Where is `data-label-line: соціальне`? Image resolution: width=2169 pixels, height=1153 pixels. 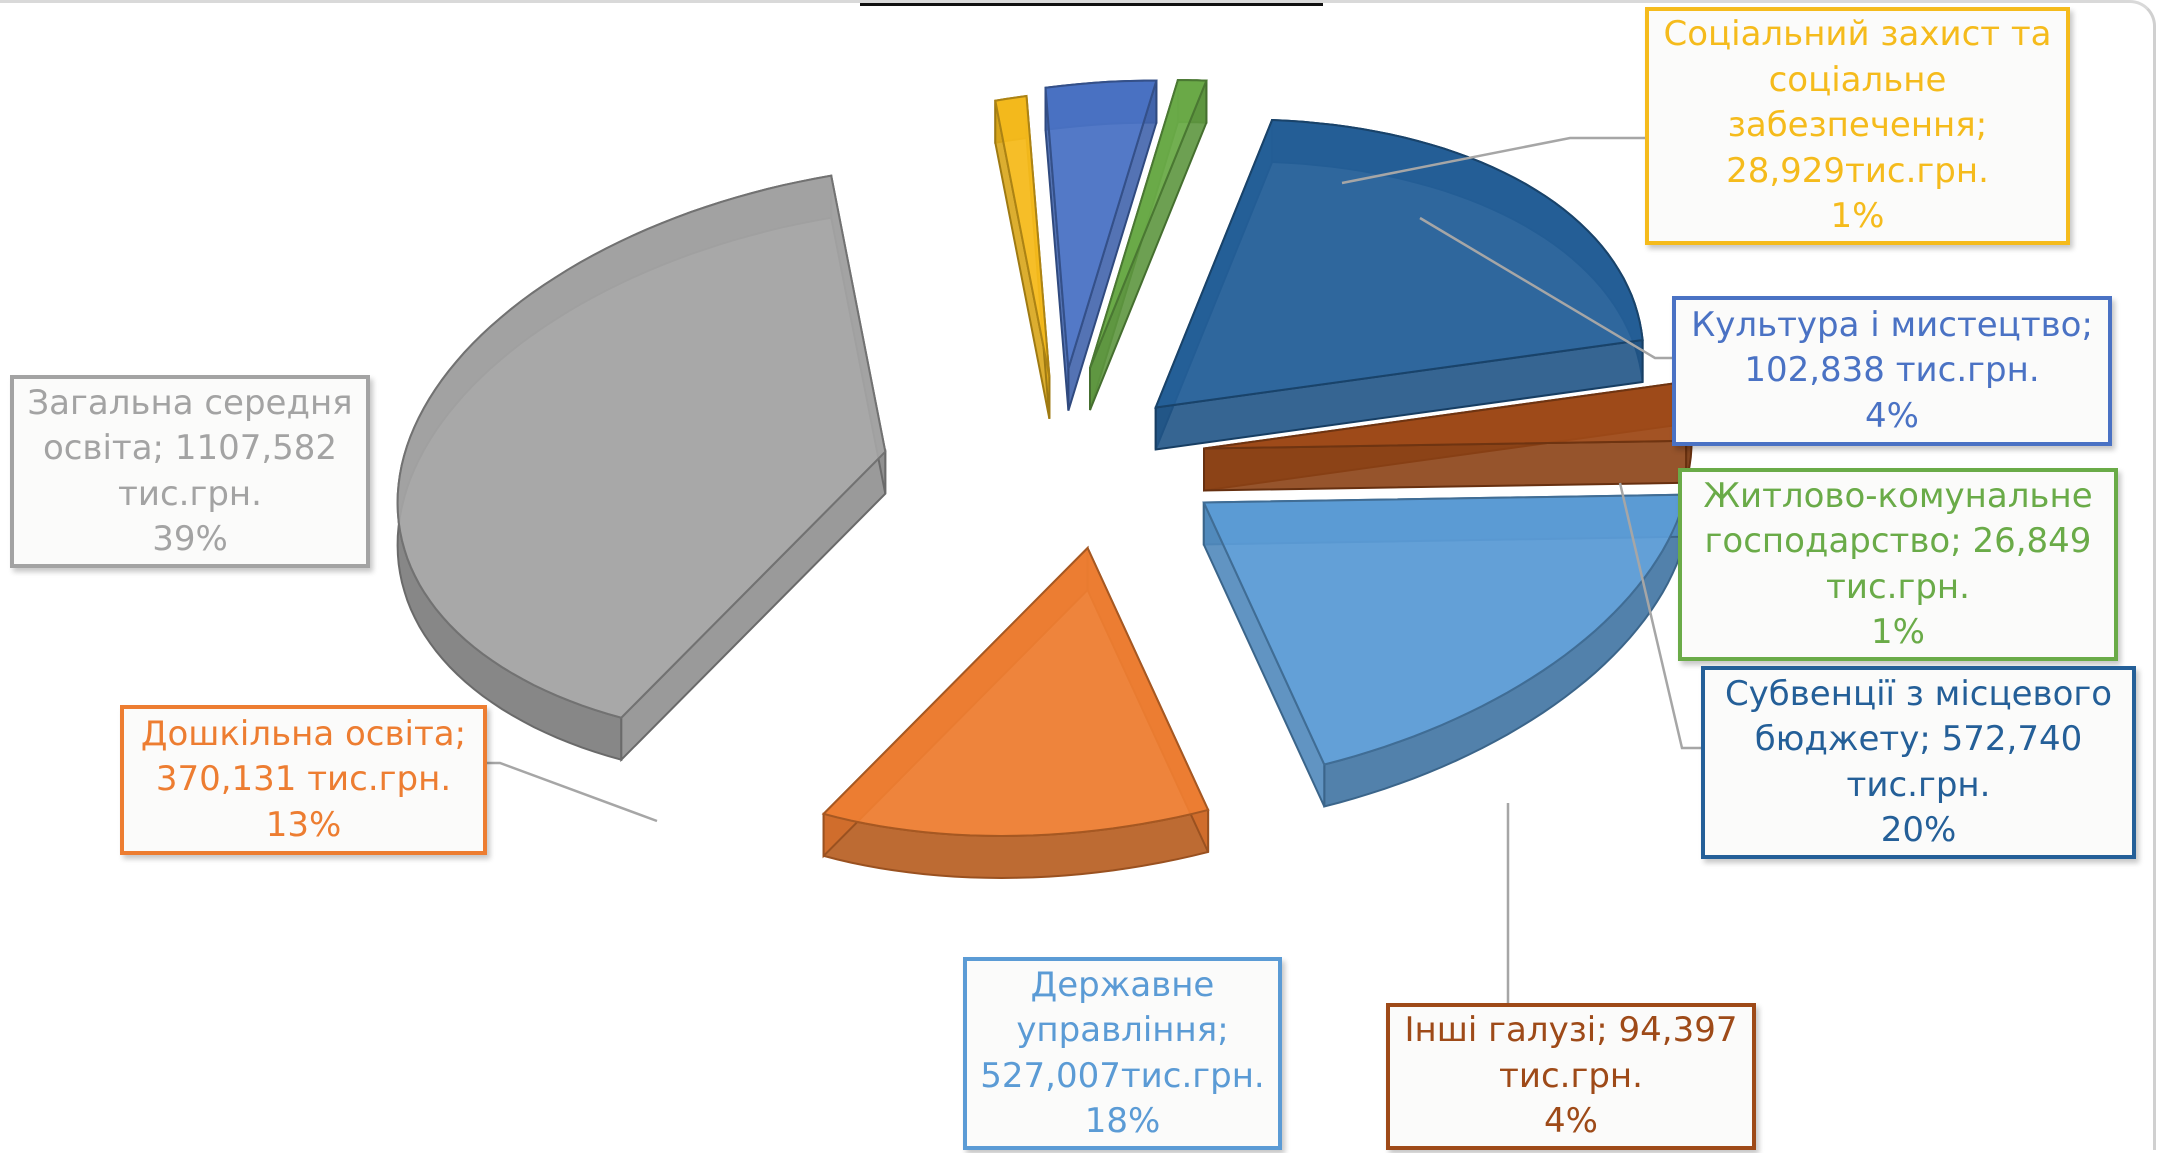
data-label-line: соціальне is located at coordinates (1857, 79).